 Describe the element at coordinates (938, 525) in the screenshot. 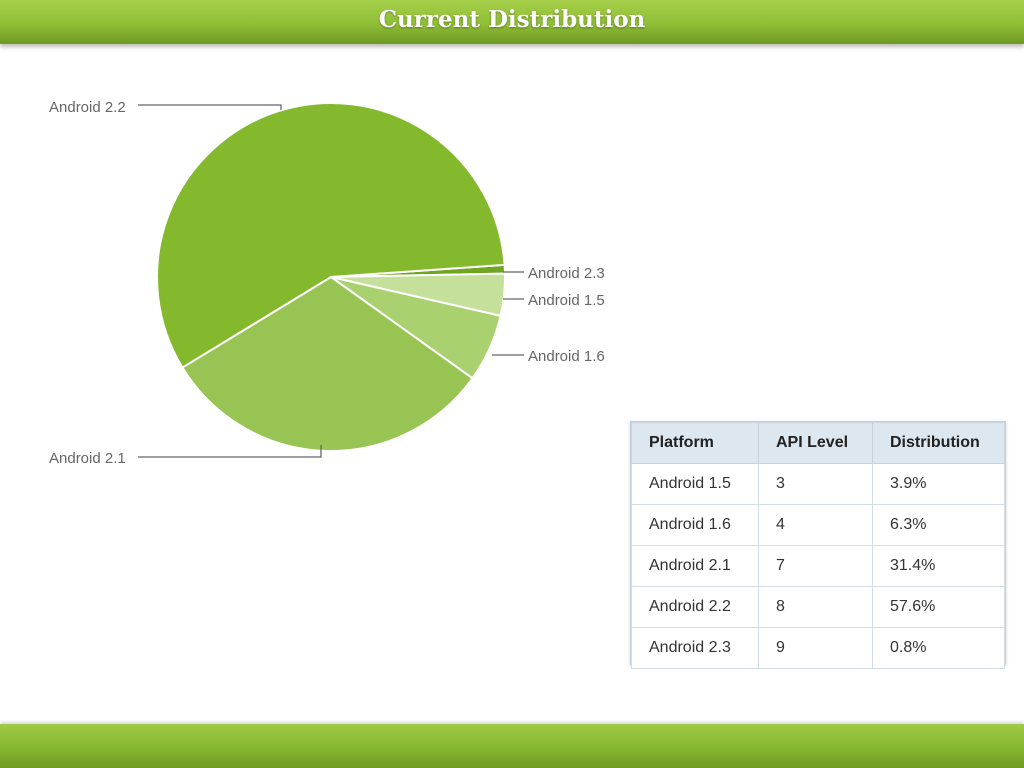

I see `cell-distribution: 6.3%` at that location.